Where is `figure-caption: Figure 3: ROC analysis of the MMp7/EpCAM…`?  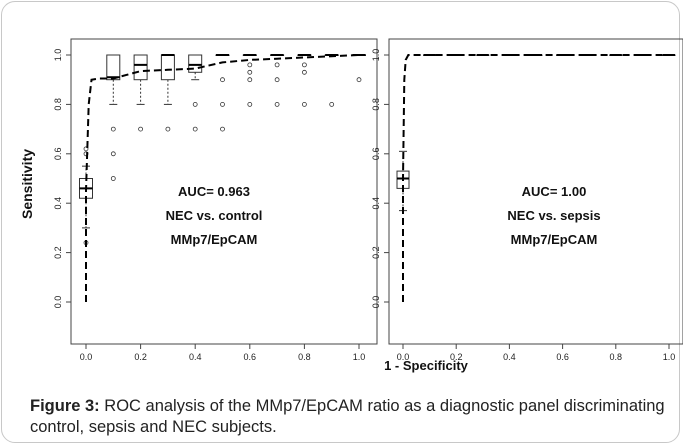 figure-caption: Figure 3: ROC analysis of the MMp7/EpCAM… is located at coordinates (350, 417).